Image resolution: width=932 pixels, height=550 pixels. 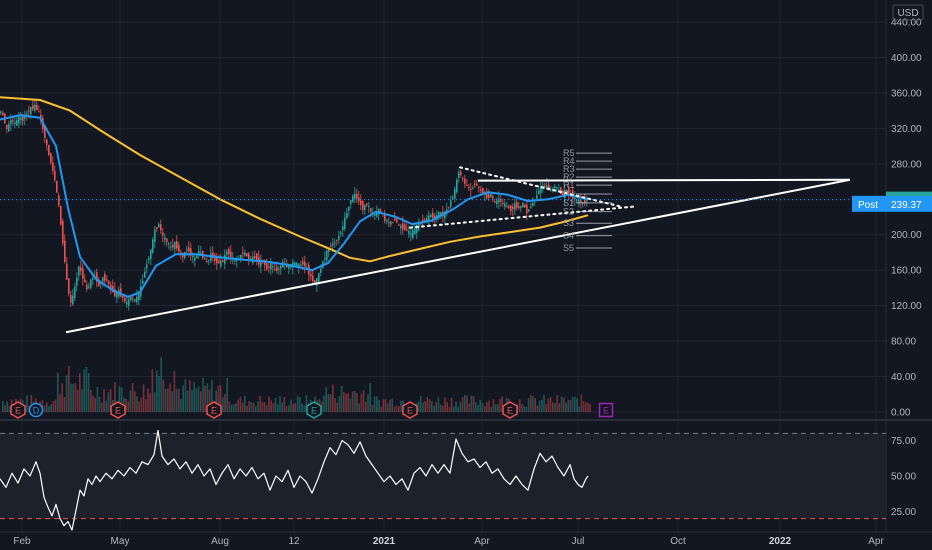 What do you see at coordinates (443, 476) in the screenshot?
I see `rsi-band-fill` at bounding box center [443, 476].